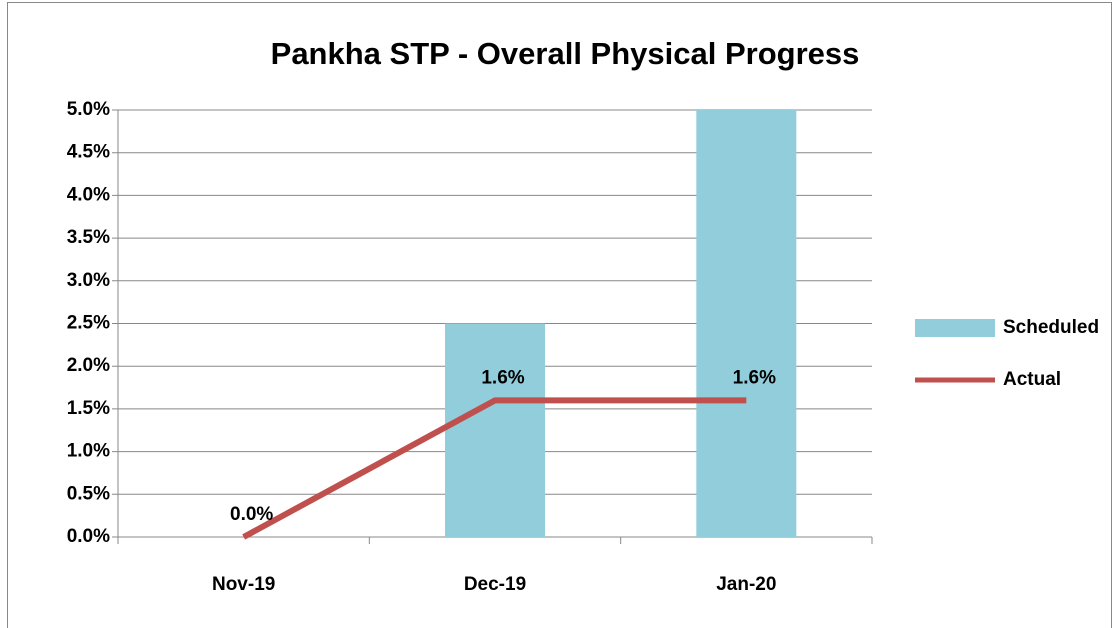 The height and width of the screenshot is (628, 1116). I want to click on y-tick-label: 4.0%, so click(88, 194).